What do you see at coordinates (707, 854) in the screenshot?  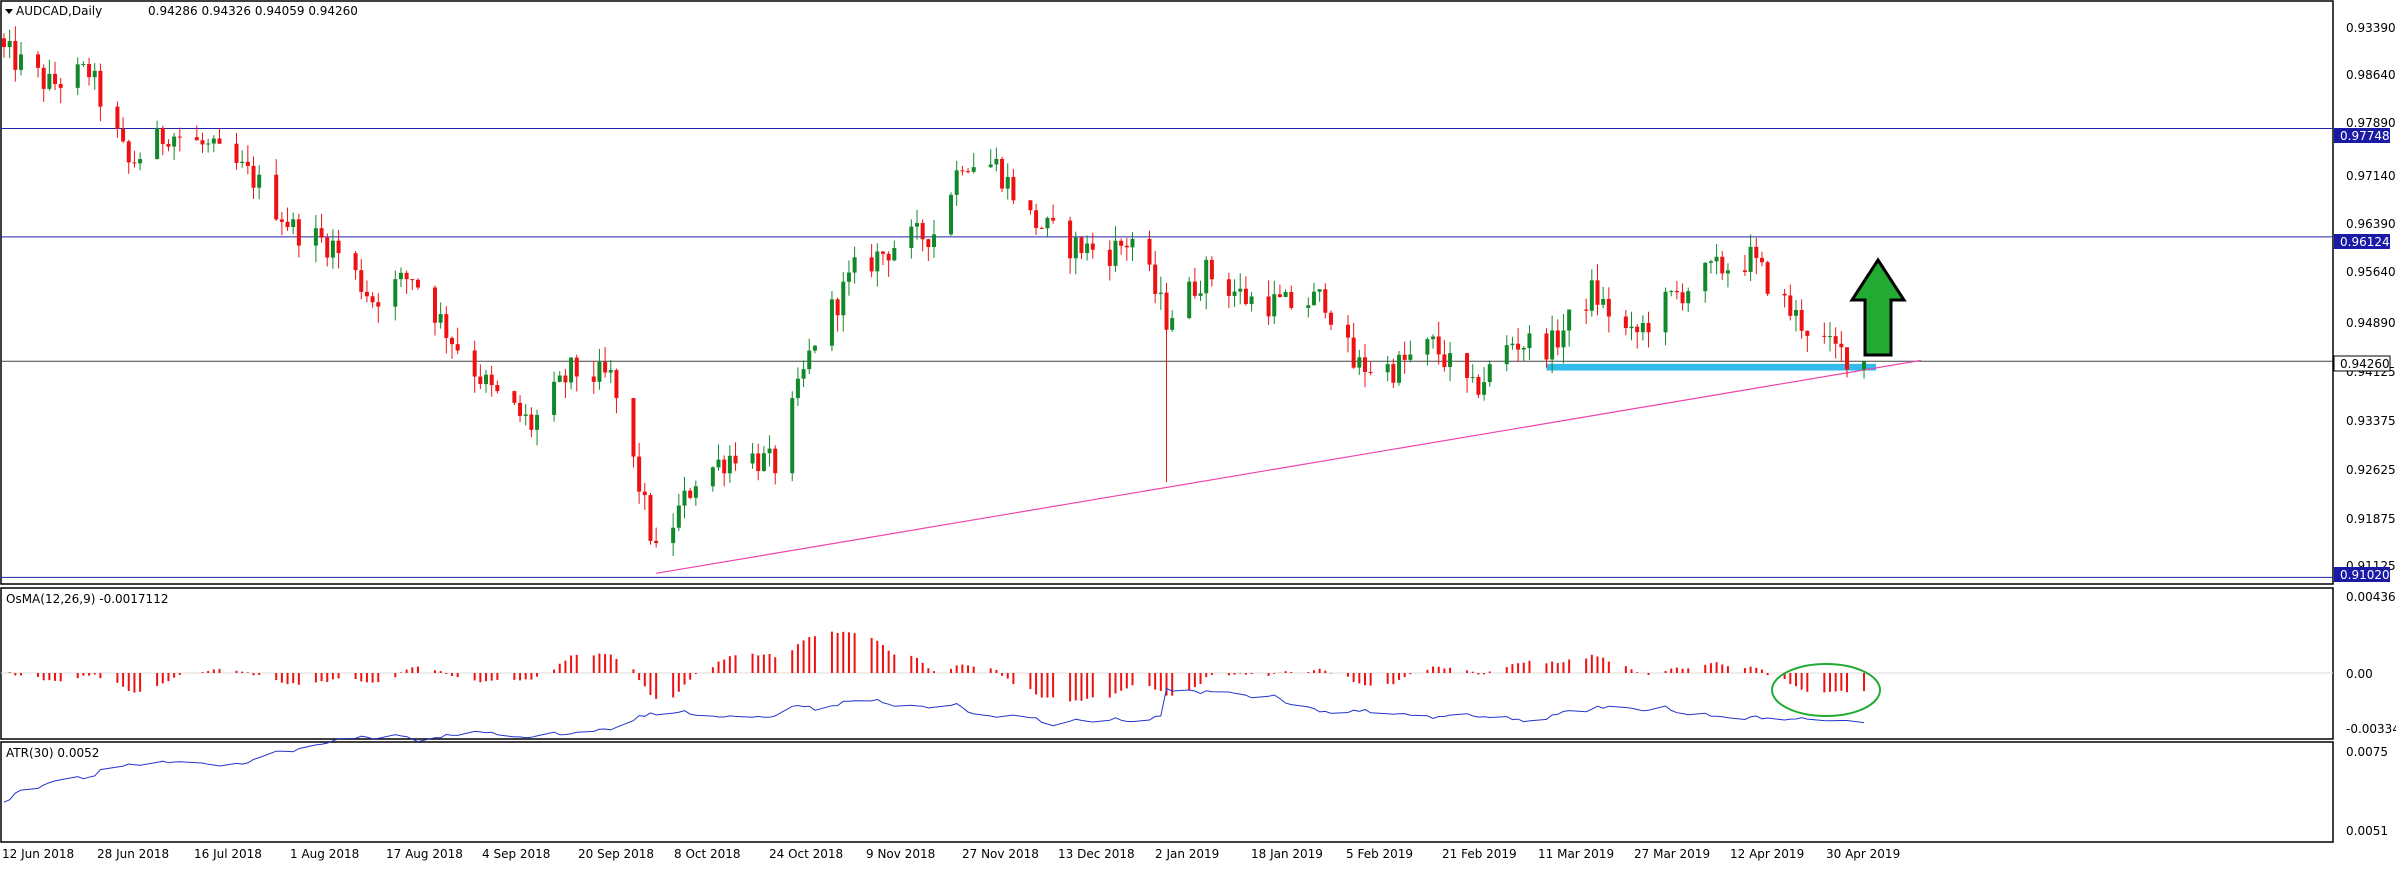 I see `x-tick-label: 8 Oct 2018` at bounding box center [707, 854].